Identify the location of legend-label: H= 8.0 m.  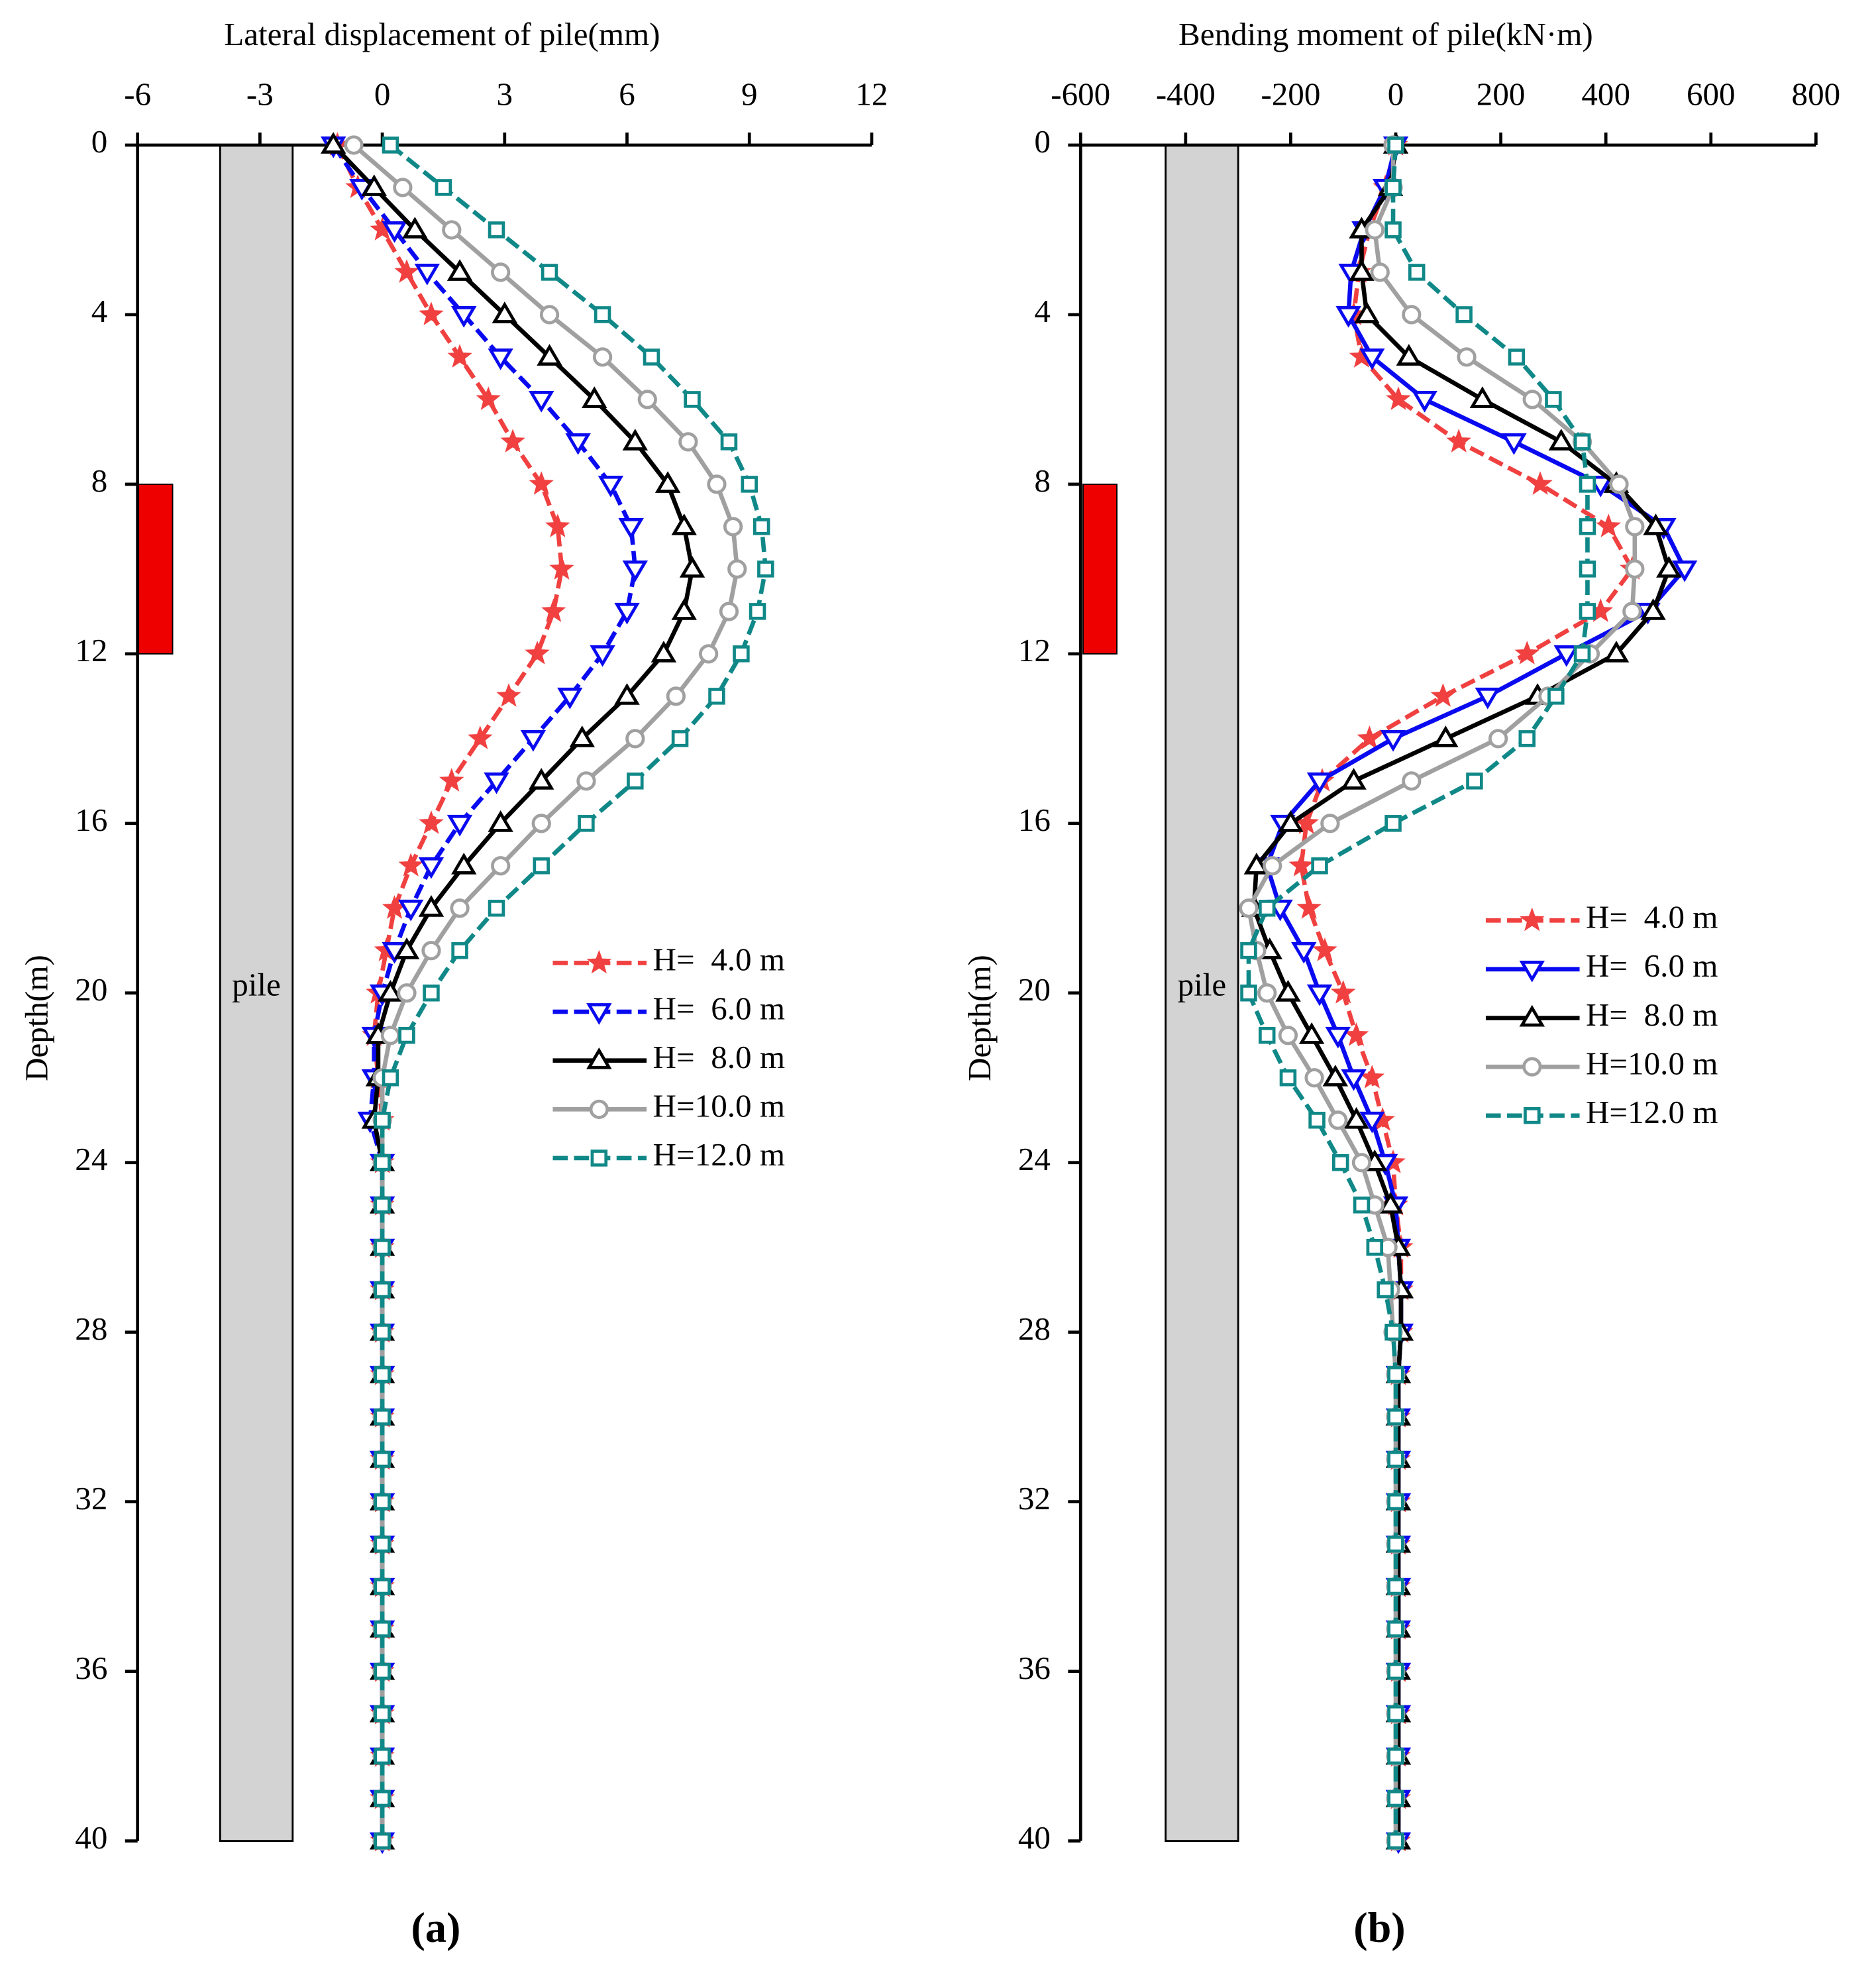
(719, 1057).